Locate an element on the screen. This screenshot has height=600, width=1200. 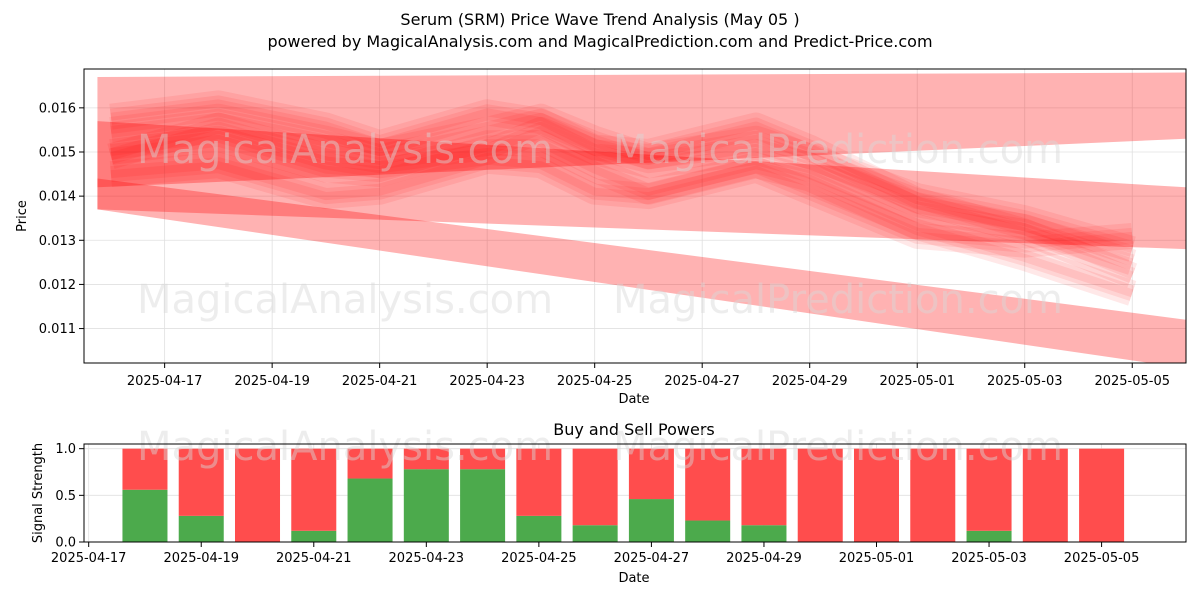
signal-x-axis-label: Date is located at coordinates (633, 578).